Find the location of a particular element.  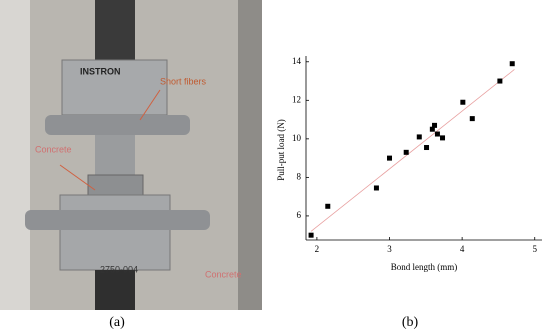

specimen-holder is located at coordinates (115, 155).